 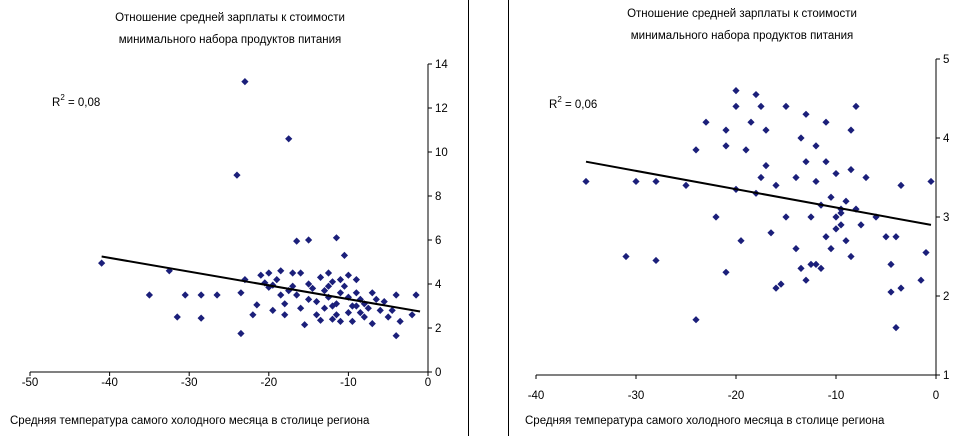 I want to click on x-tick-label: -20, so click(x=736, y=396).